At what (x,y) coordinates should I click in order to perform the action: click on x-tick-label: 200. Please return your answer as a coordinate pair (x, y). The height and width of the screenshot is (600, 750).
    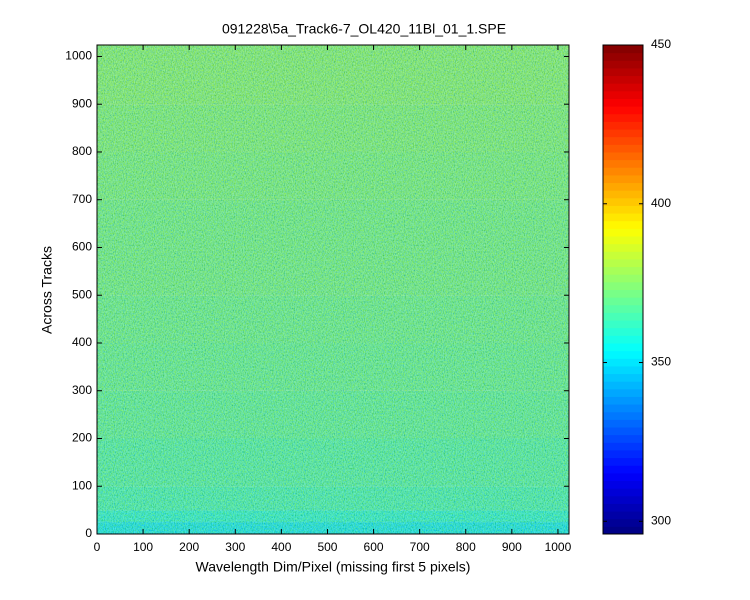
    Looking at the image, I should click on (189, 547).